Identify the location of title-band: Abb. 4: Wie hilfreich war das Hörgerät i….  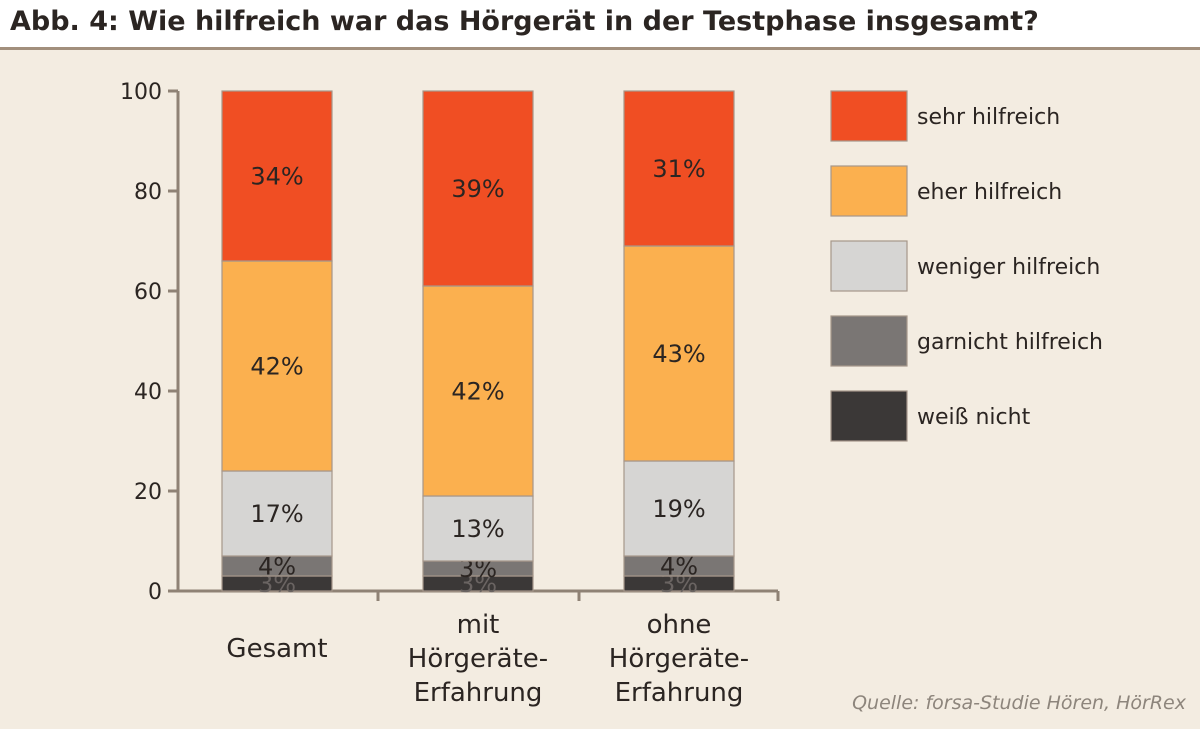
(600, 25).